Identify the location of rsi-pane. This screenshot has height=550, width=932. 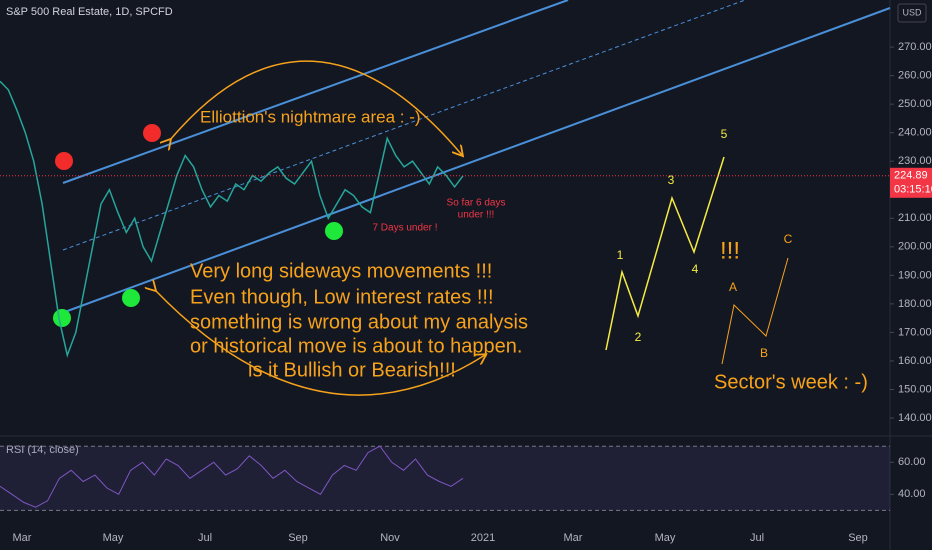
(445, 481).